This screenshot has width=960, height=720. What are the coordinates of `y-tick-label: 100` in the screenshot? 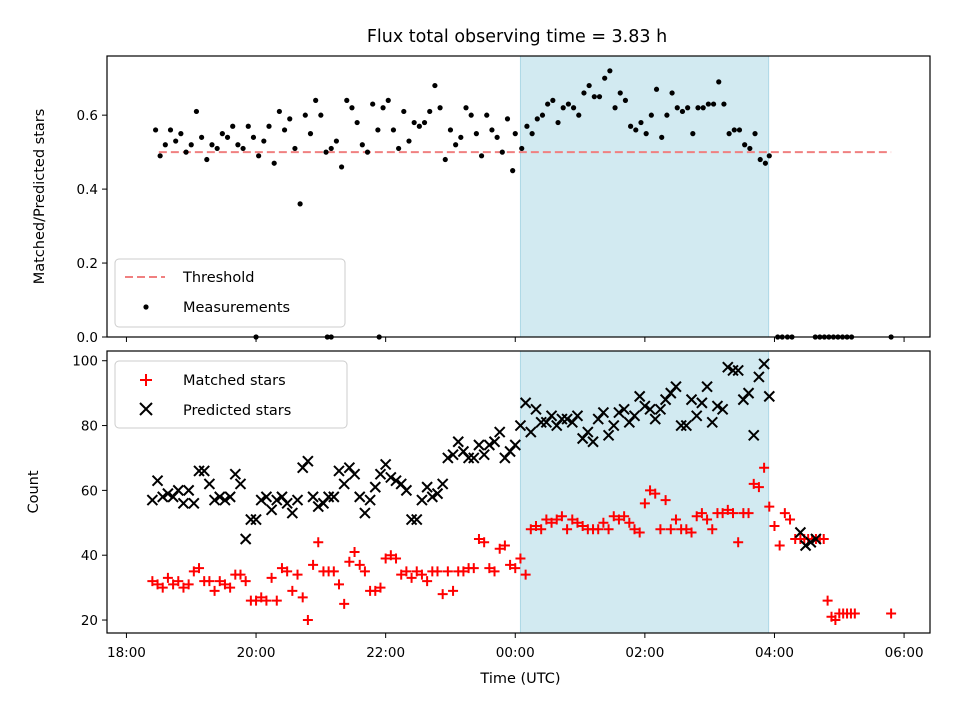 It's located at (85, 362).